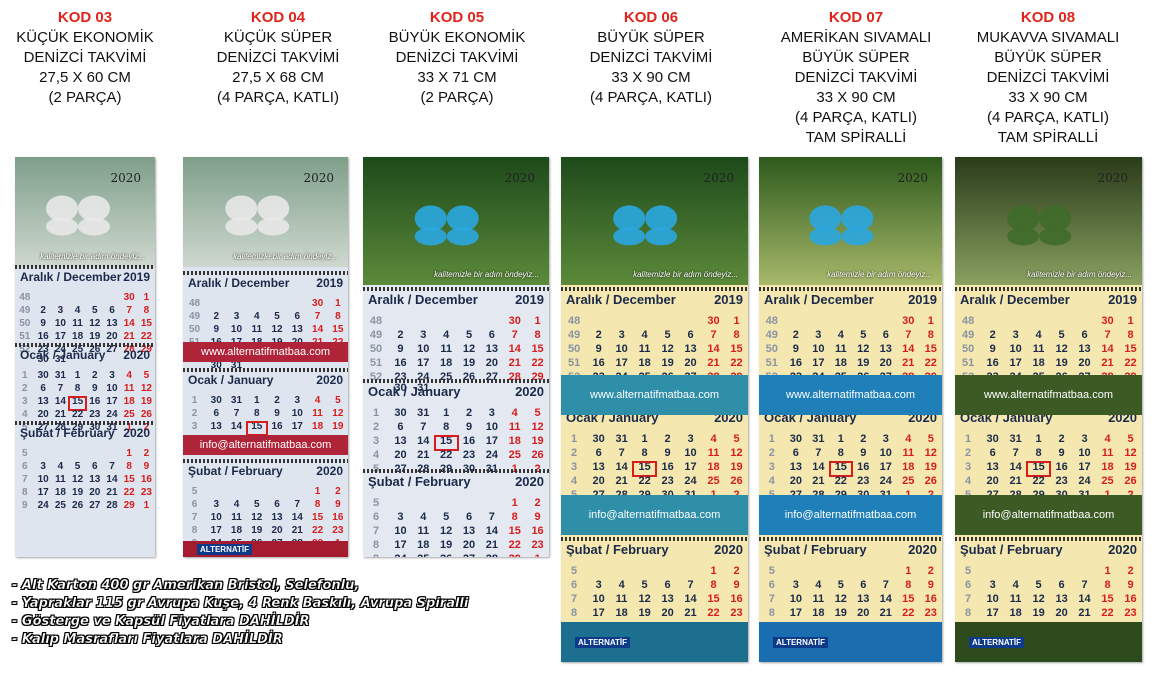 The image size is (1157, 681). Describe the element at coordinates (644, 613) in the screenshot. I see `day-cell: 19` at that location.